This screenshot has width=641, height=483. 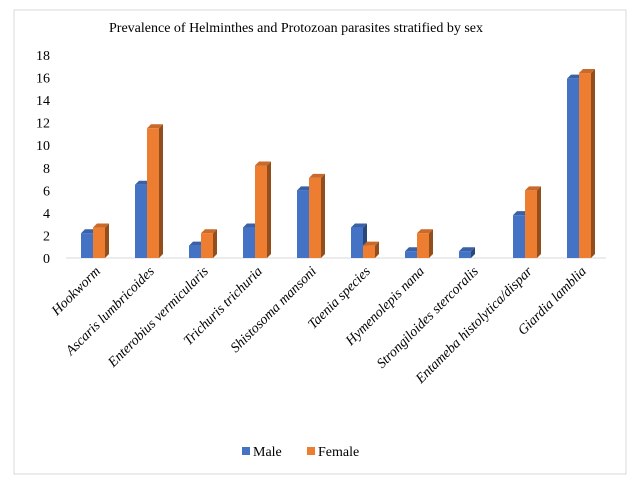 I want to click on y-tick-label: 4, so click(x=46, y=214).